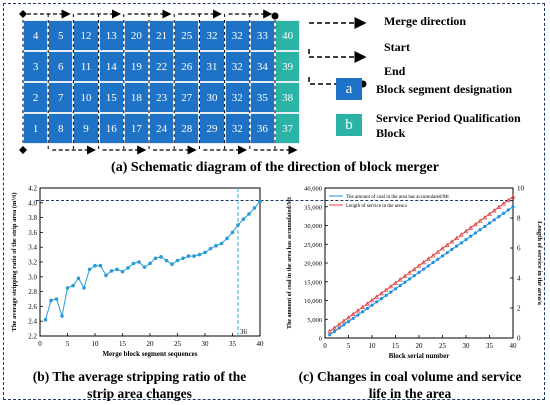  Describe the element at coordinates (314, 320) in the screenshot. I see `y-tick-label: 5,000` at that location.